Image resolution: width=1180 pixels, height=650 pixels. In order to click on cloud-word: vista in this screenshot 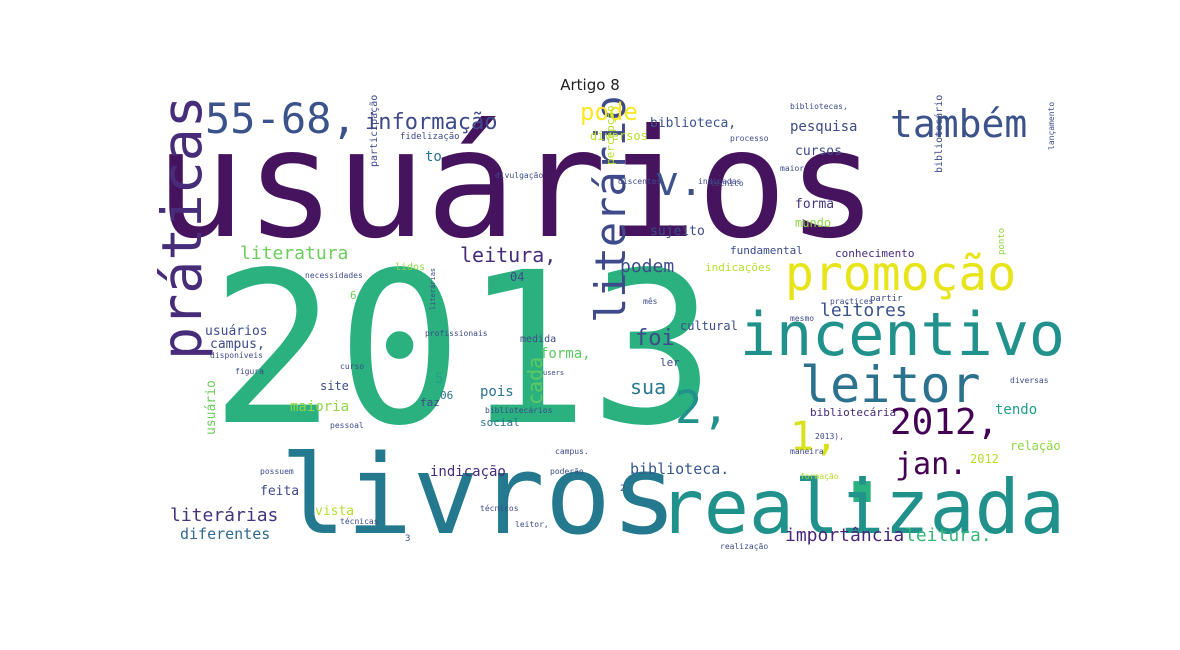, I will do `click(335, 511)`.